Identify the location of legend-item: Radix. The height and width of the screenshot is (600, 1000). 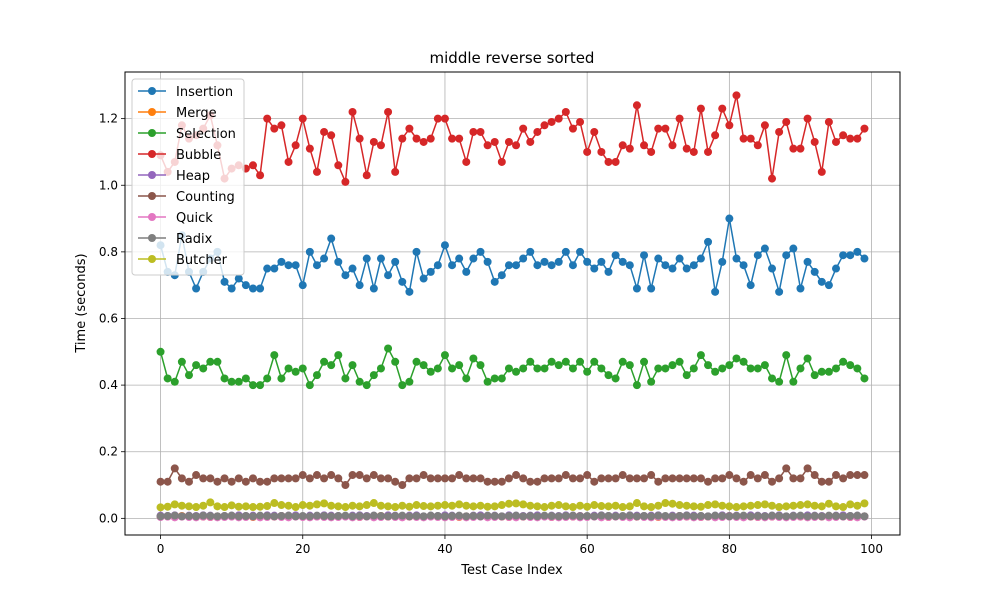
(175, 239).